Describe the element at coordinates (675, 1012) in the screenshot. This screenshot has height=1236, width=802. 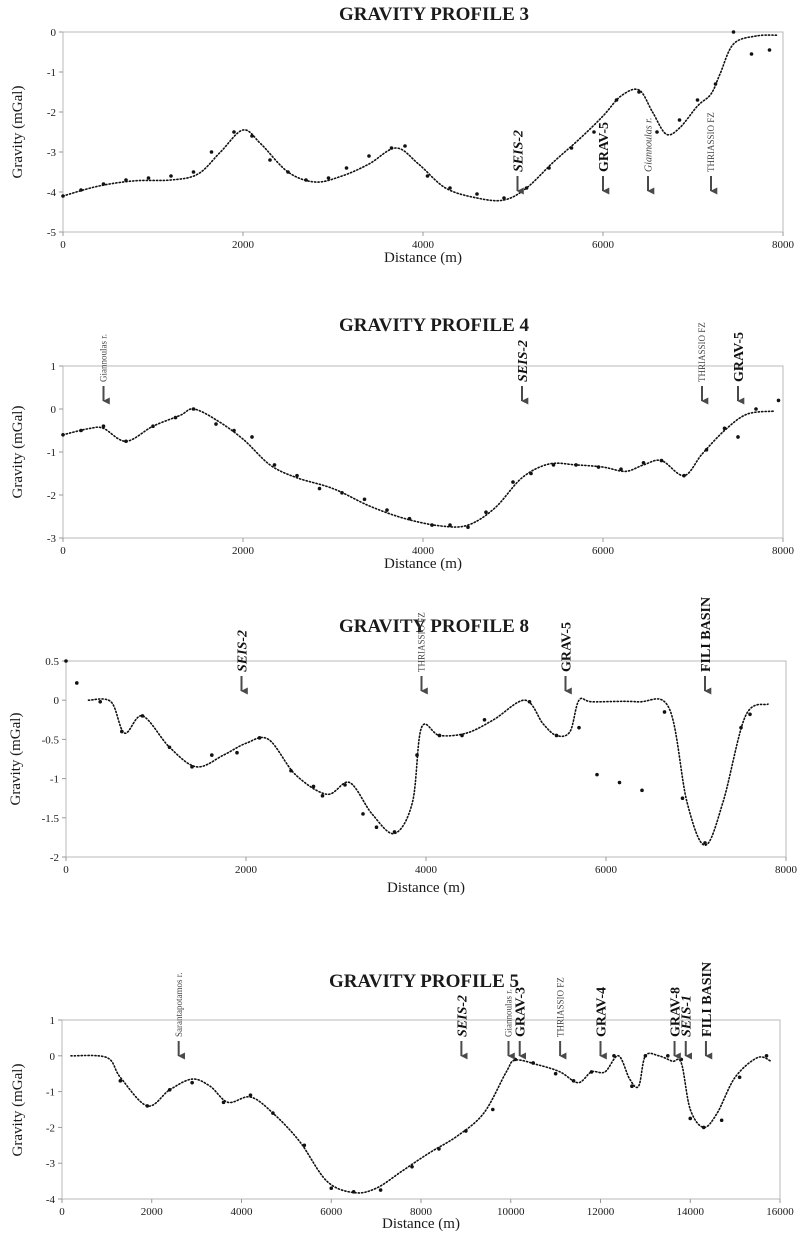
I see `annotation-label: GRAV-8` at that location.